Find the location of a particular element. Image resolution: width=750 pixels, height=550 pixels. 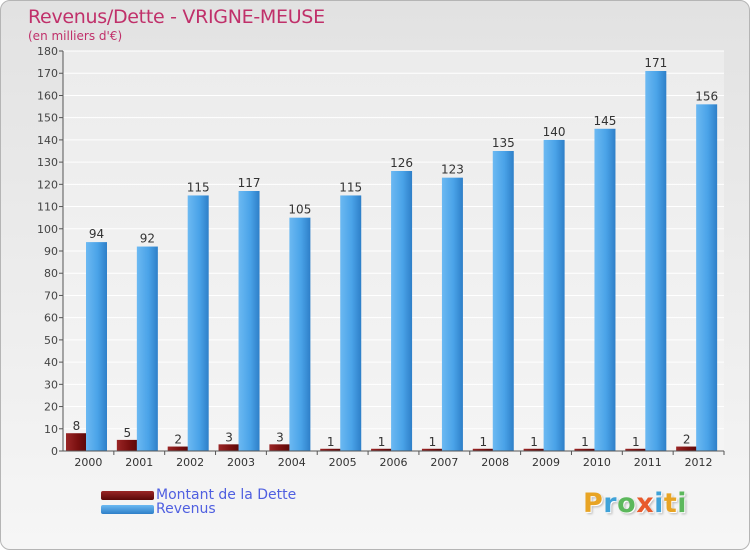

data-label-debt-2008: 1 is located at coordinates (483, 442).